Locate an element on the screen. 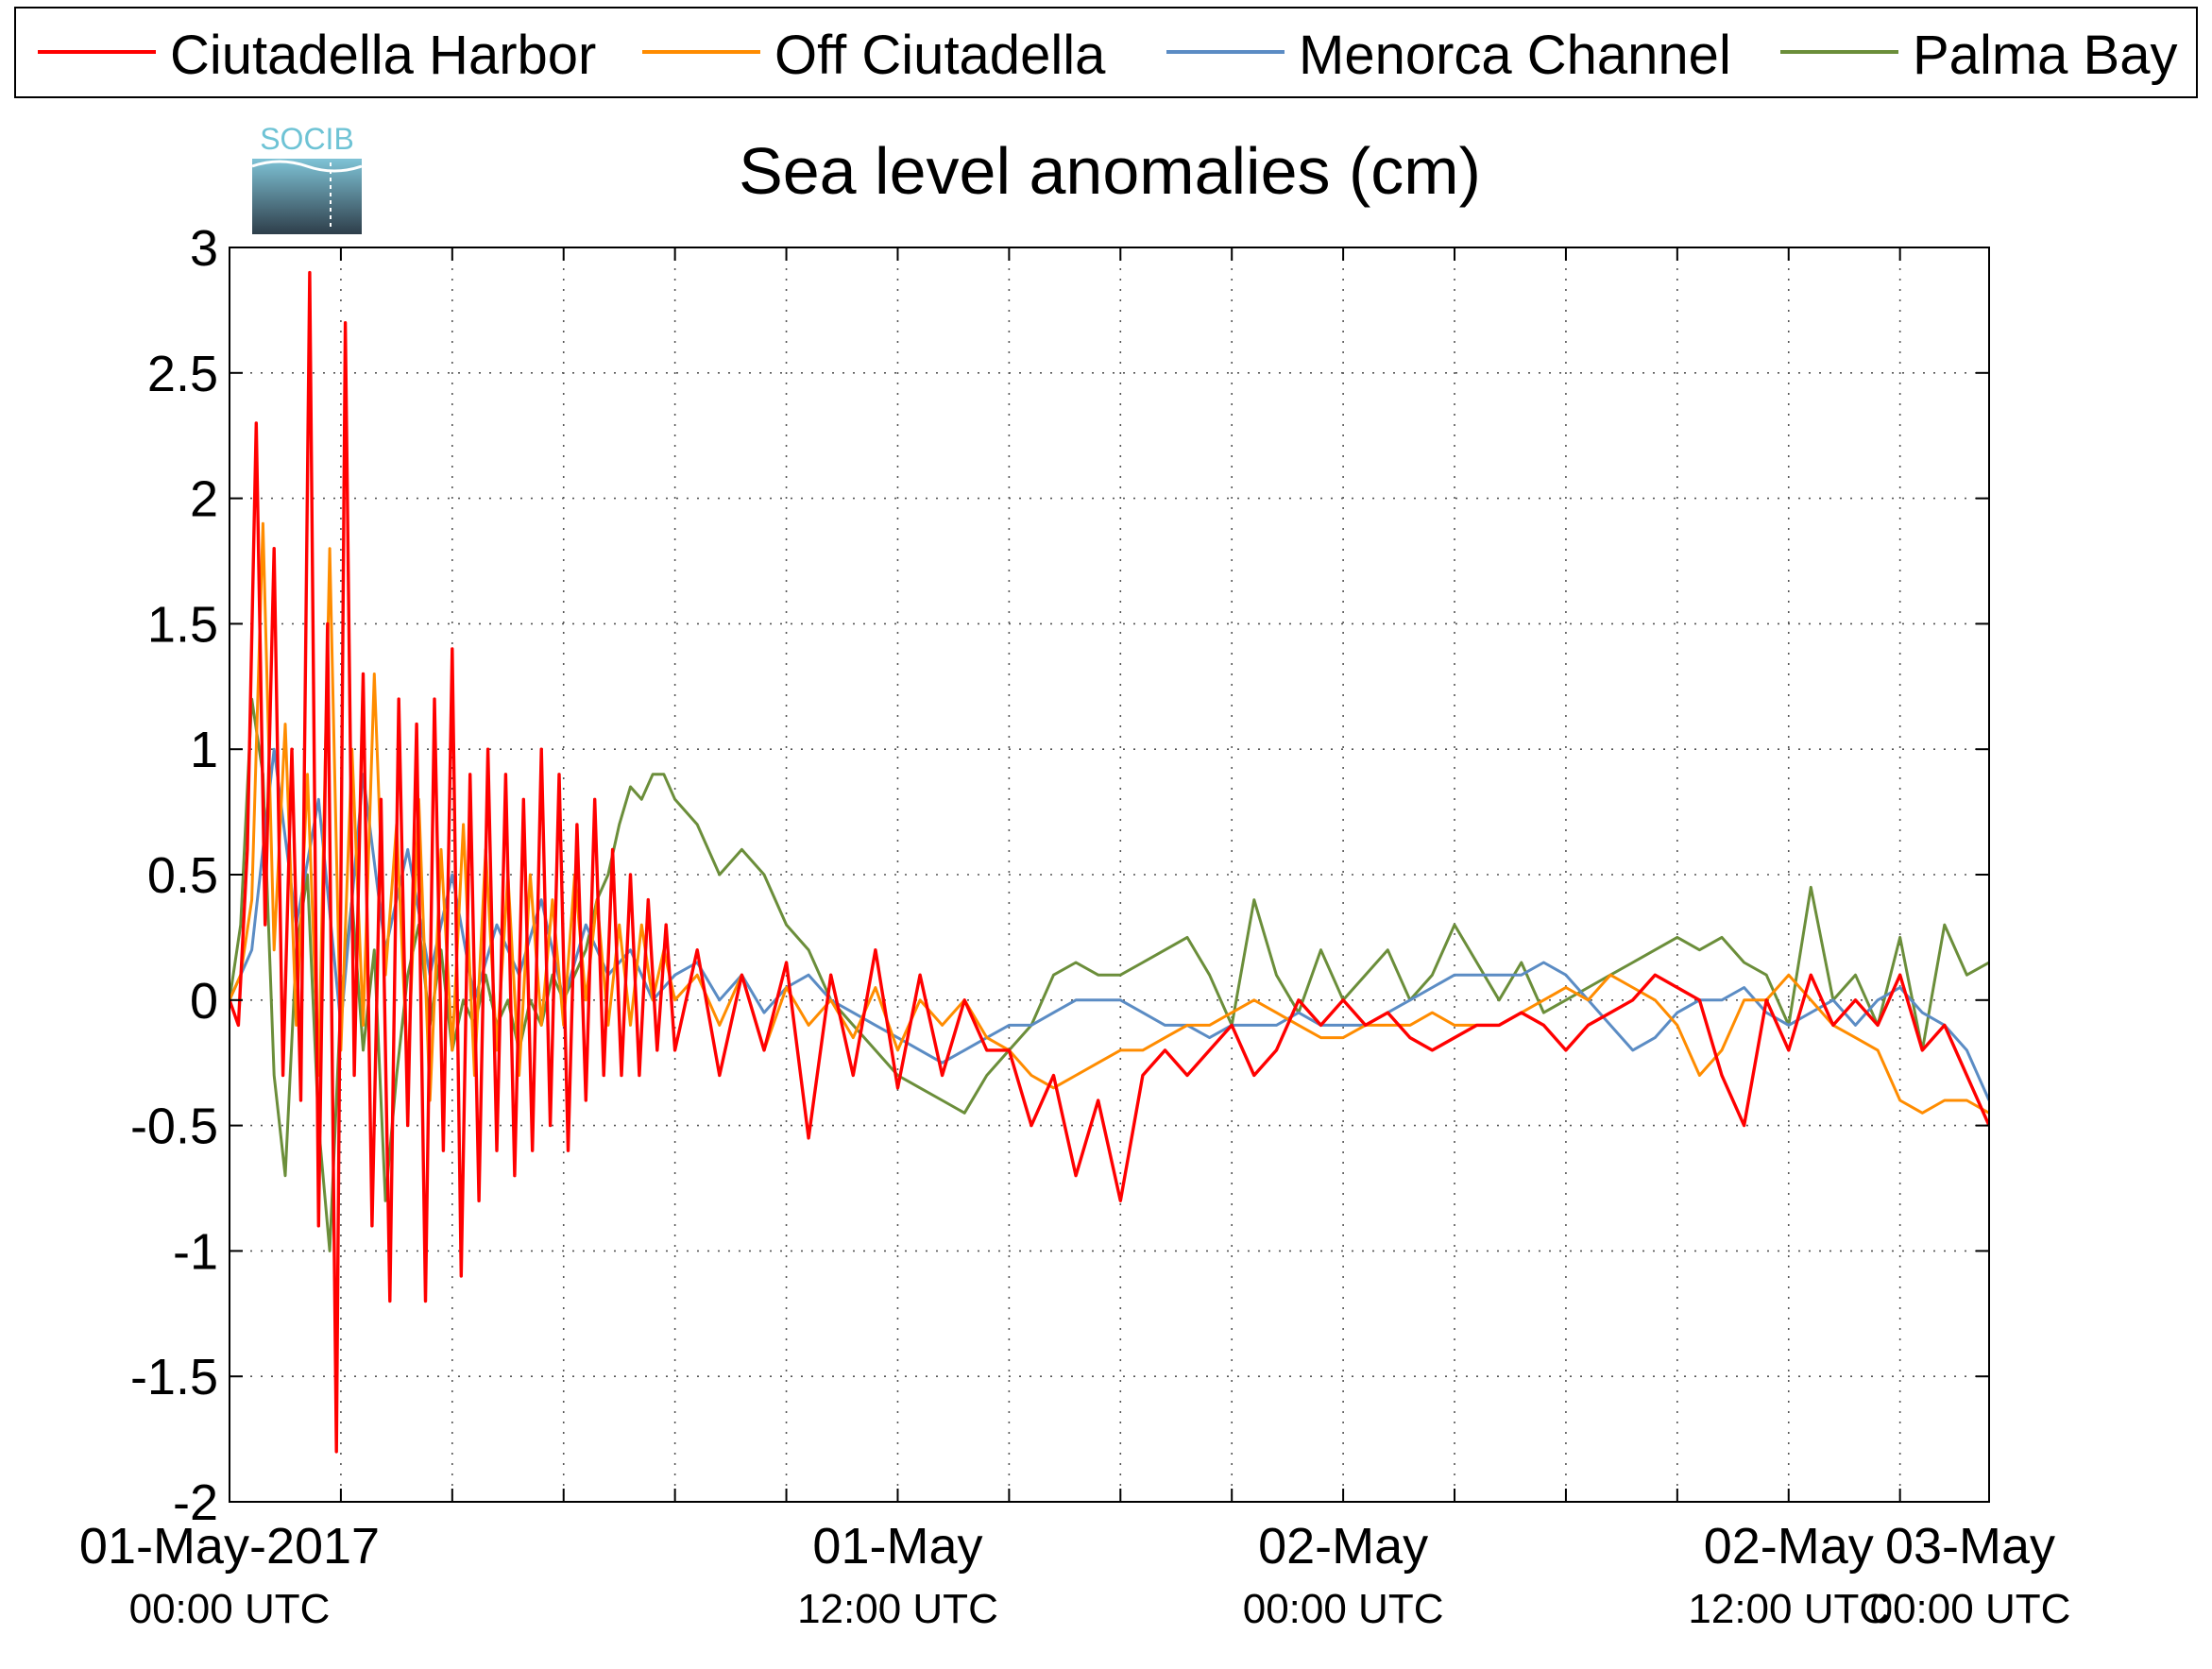  y-tick-label: 2.5 is located at coordinates (182, 374).